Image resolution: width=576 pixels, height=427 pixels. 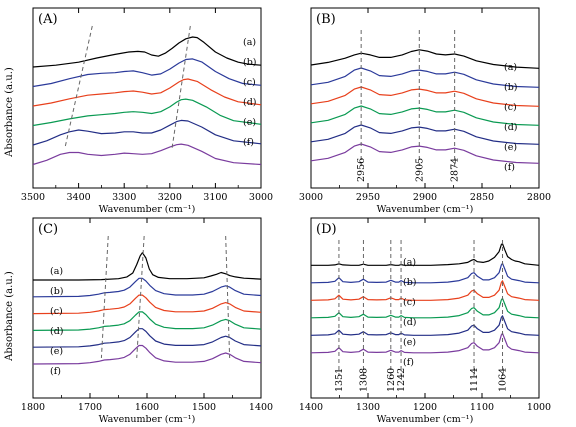 What do you see at coordinates (361, 170) in the screenshot?
I see `peak-label: 2956` at bounding box center [361, 170].